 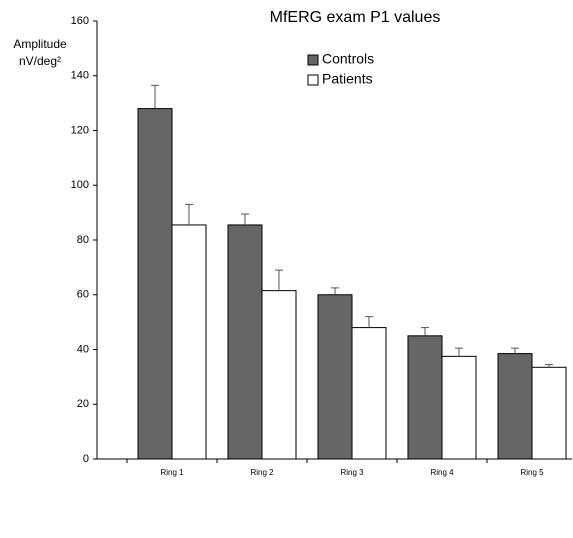 What do you see at coordinates (80, 21) in the screenshot?
I see `y-tick-label: 160` at bounding box center [80, 21].